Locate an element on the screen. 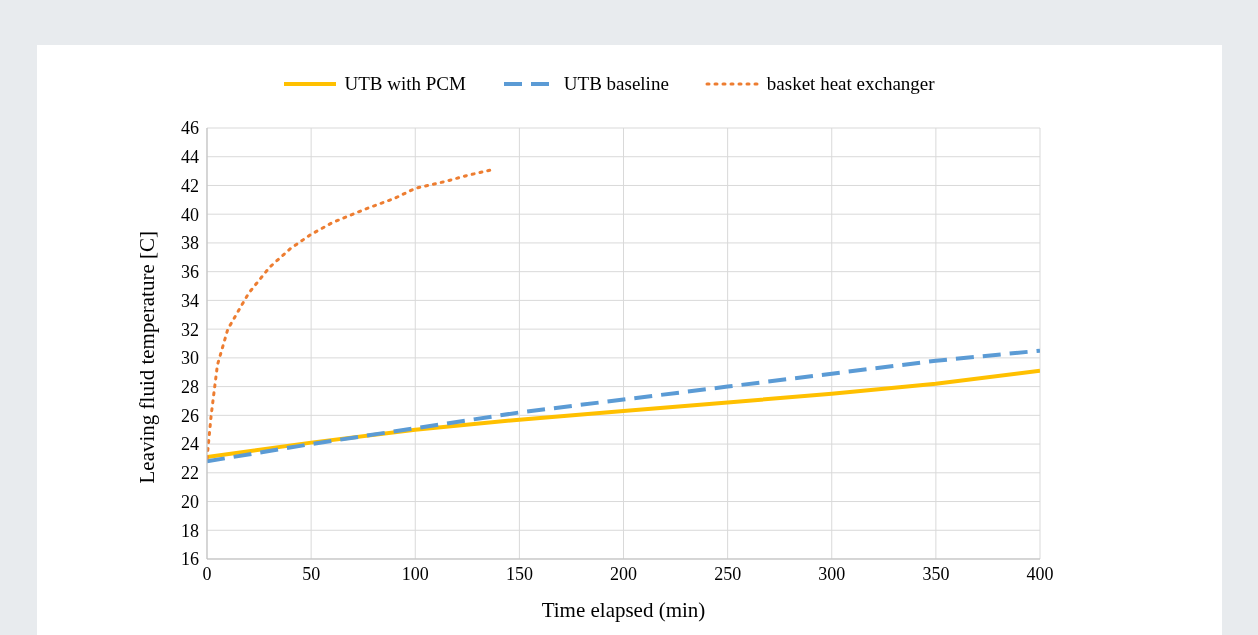  y-tick-label: 40 is located at coordinates (190, 214).